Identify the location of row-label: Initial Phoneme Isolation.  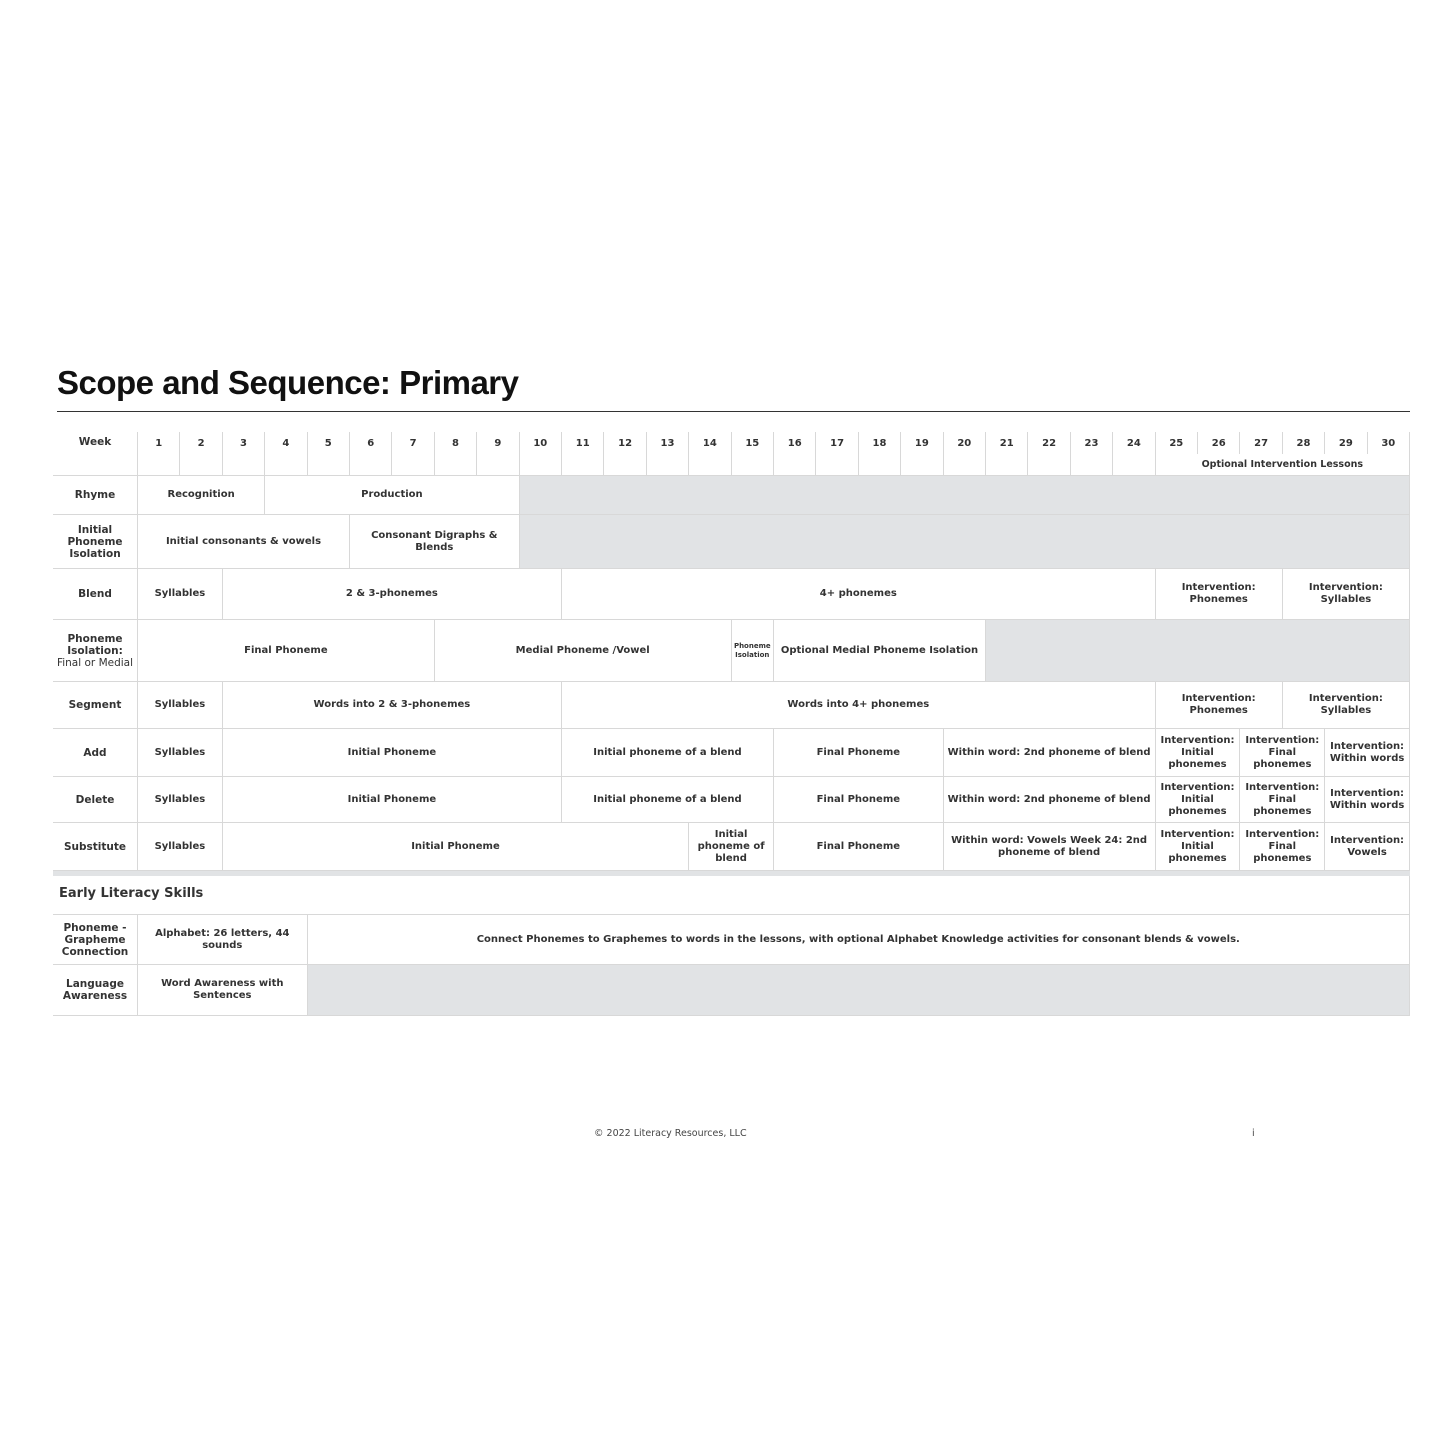
(95, 542).